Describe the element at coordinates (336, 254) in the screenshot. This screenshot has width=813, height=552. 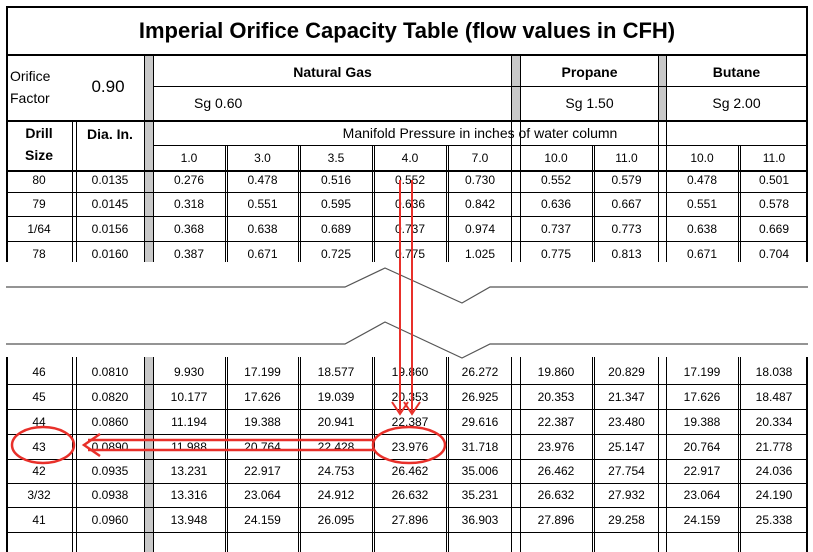
I see `flow-value-cell: 0.725` at that location.